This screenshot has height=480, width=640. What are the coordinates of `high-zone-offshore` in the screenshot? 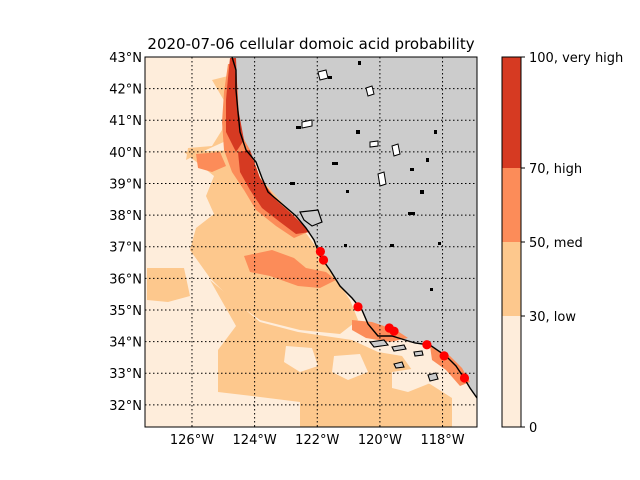 It's located at (211, 162).